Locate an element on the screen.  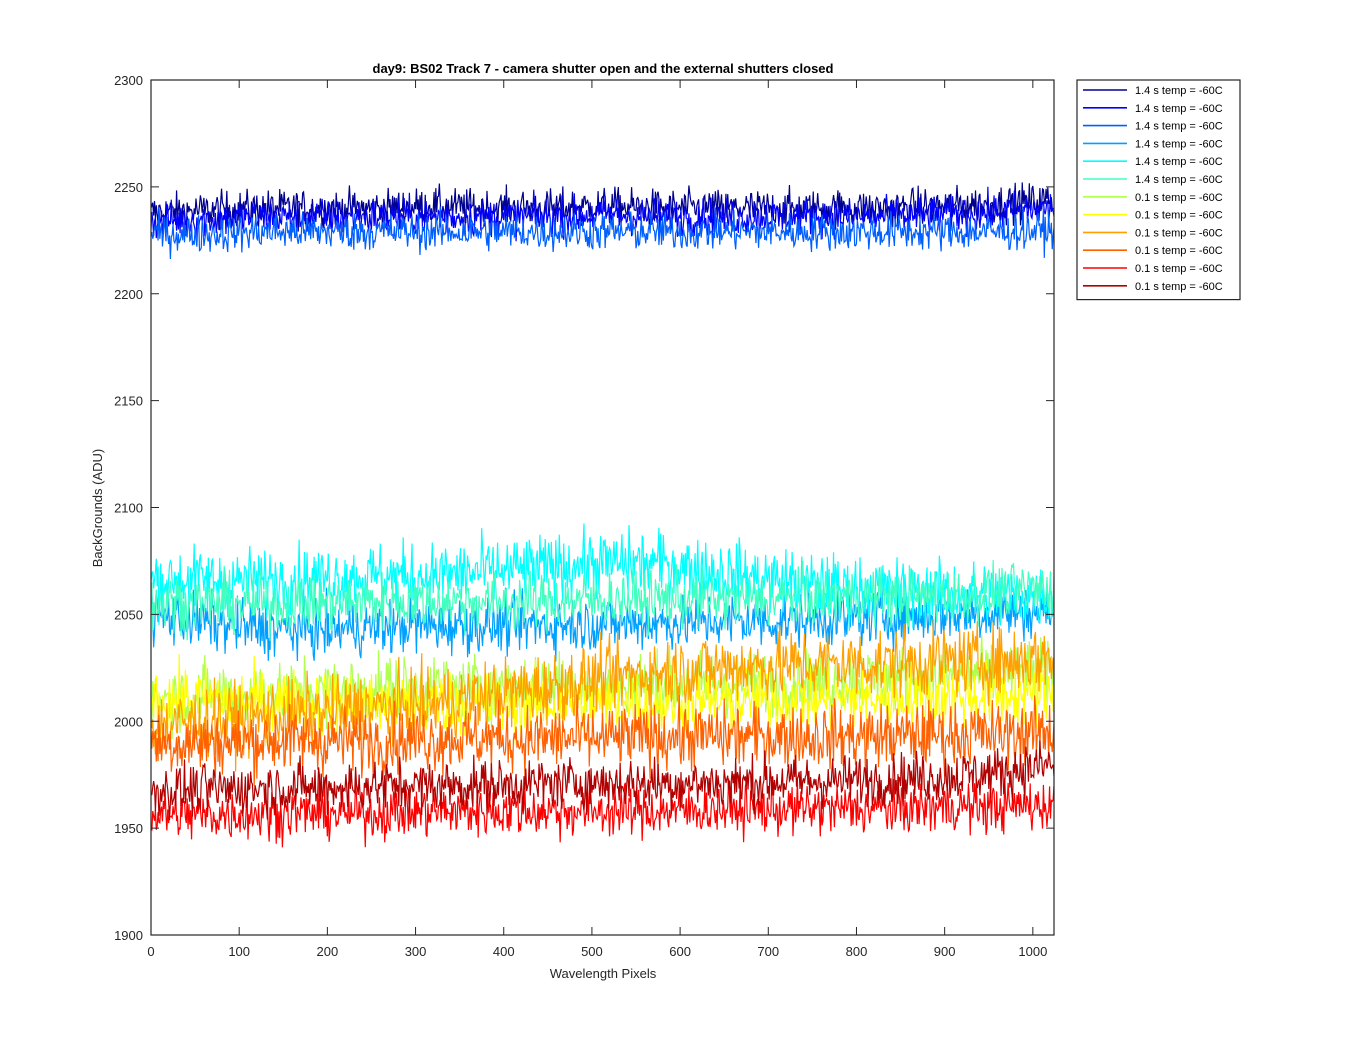
x-tick-label-6: 600 is located at coordinates (680, 951).